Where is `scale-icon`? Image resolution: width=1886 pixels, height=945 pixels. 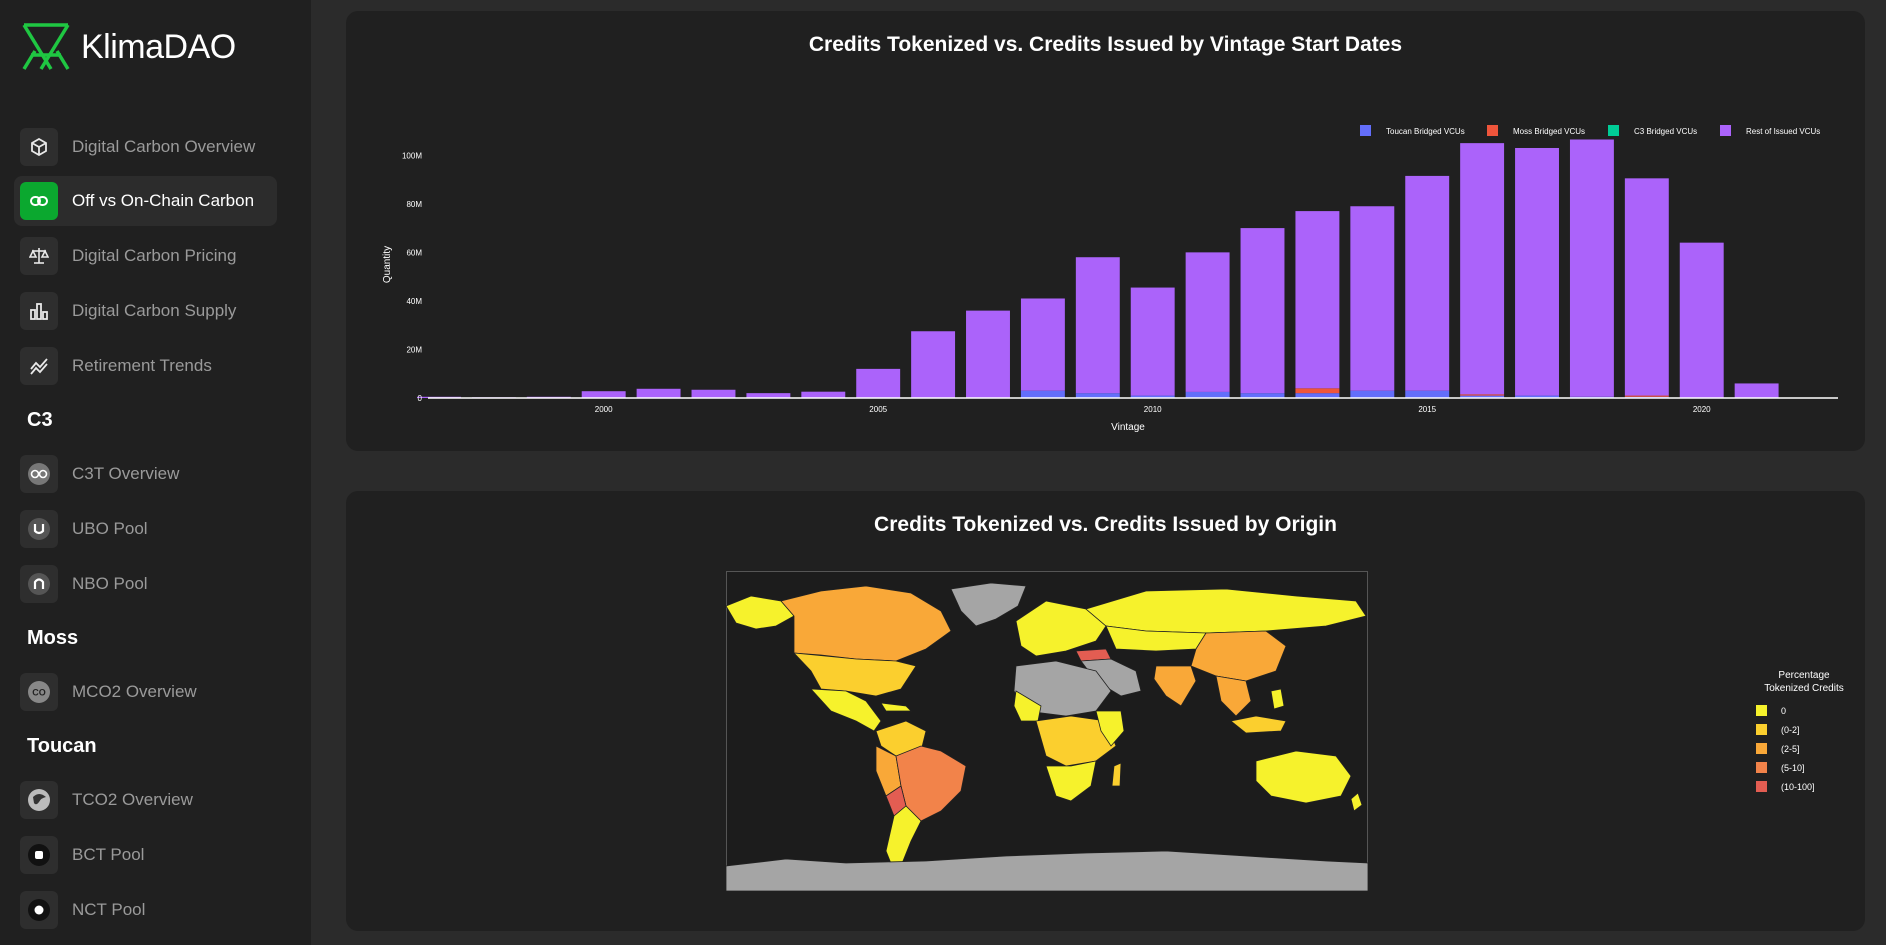 scale-icon is located at coordinates (39, 256).